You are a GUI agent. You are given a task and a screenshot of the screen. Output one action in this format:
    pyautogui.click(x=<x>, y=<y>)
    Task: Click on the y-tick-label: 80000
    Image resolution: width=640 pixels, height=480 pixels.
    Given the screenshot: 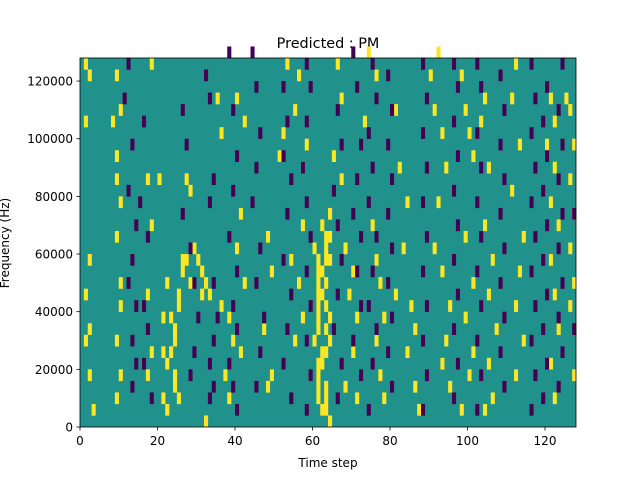 What is the action you would take?
    pyautogui.click(x=54, y=197)
    